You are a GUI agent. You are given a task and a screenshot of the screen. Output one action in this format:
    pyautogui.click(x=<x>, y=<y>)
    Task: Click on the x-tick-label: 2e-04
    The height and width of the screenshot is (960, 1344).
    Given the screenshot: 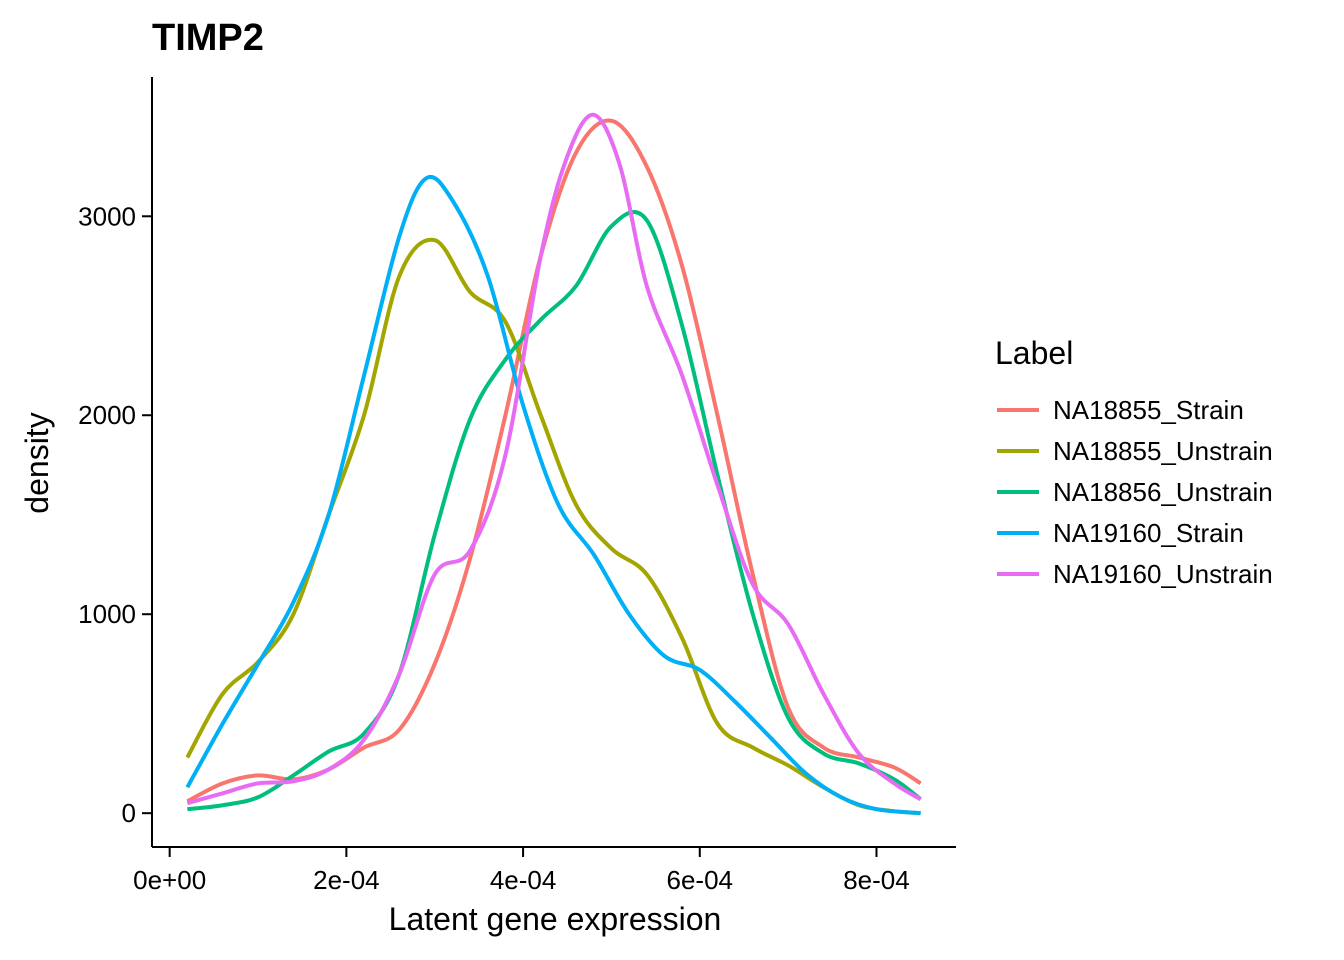 What is the action you would take?
    pyautogui.click(x=346, y=880)
    